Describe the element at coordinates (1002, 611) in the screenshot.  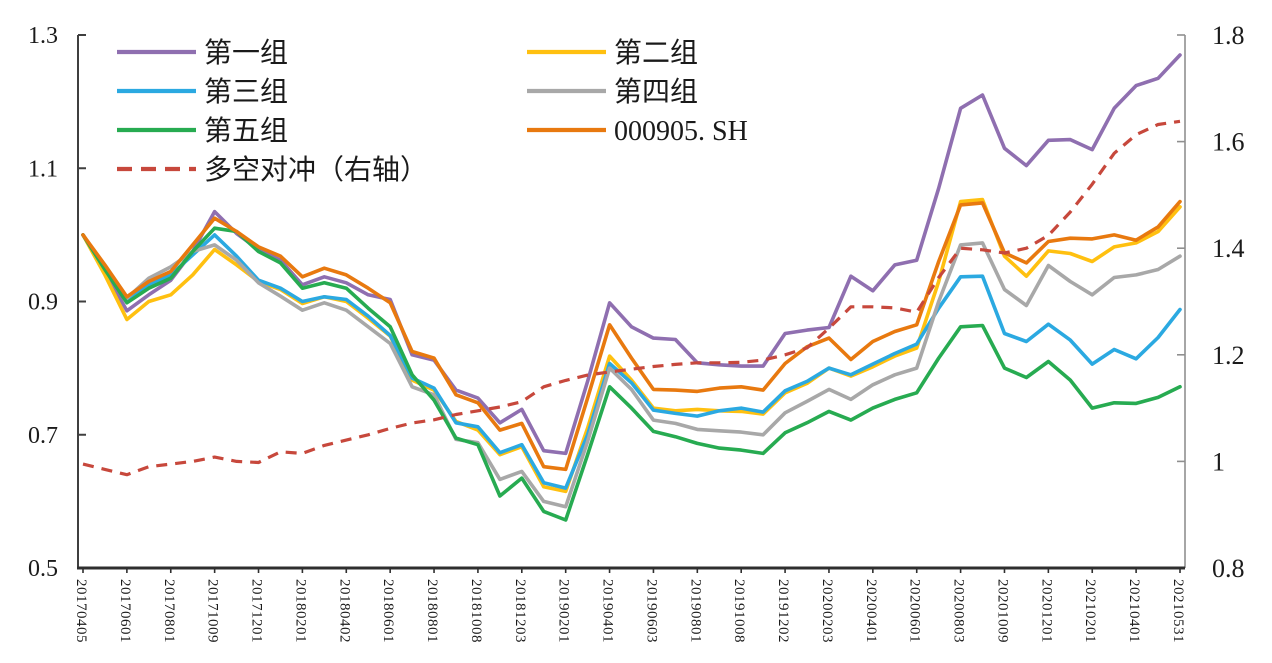
I see `x-axis-date-label: 20201009` at that location.